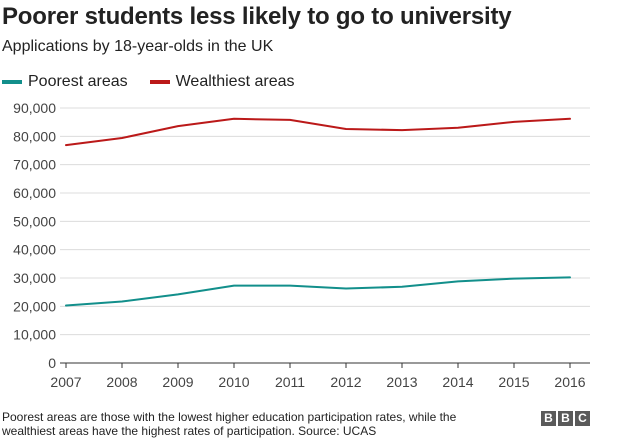  What do you see at coordinates (34, 306) in the screenshot?
I see `y-tick-label: 20,000` at bounding box center [34, 306].